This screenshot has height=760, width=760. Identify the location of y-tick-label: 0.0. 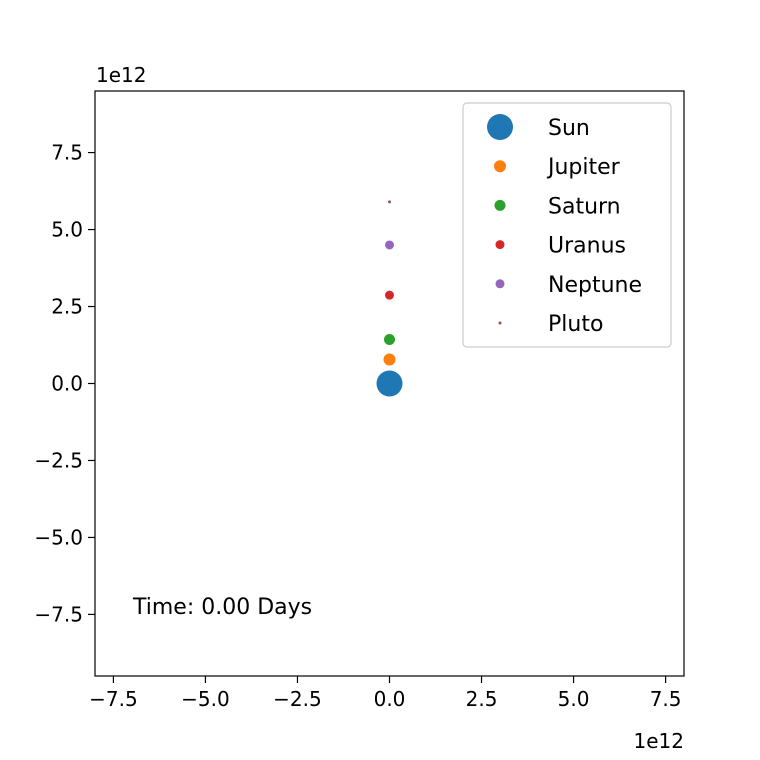
(67, 384).